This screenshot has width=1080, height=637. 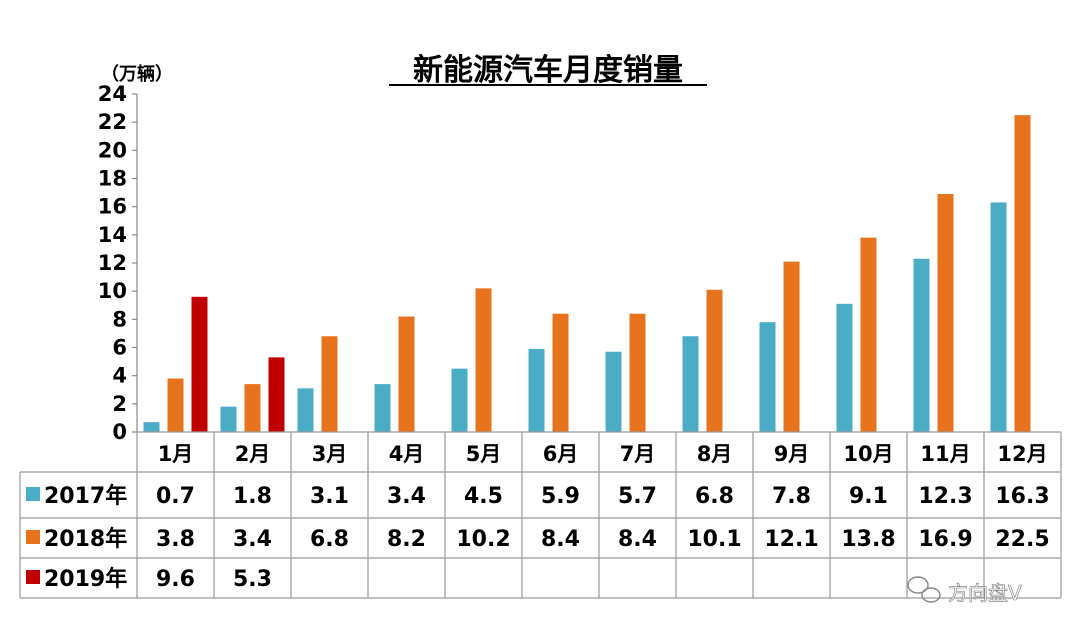 I want to click on data-label: 8.2, so click(x=406, y=539).